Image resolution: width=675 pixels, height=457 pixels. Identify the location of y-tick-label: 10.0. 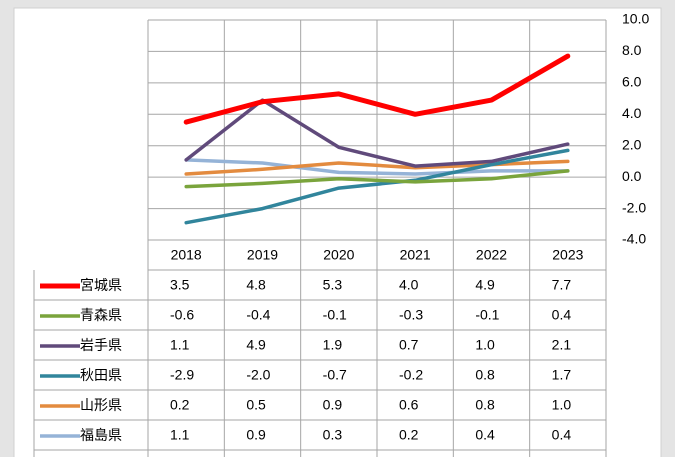
(635, 19).